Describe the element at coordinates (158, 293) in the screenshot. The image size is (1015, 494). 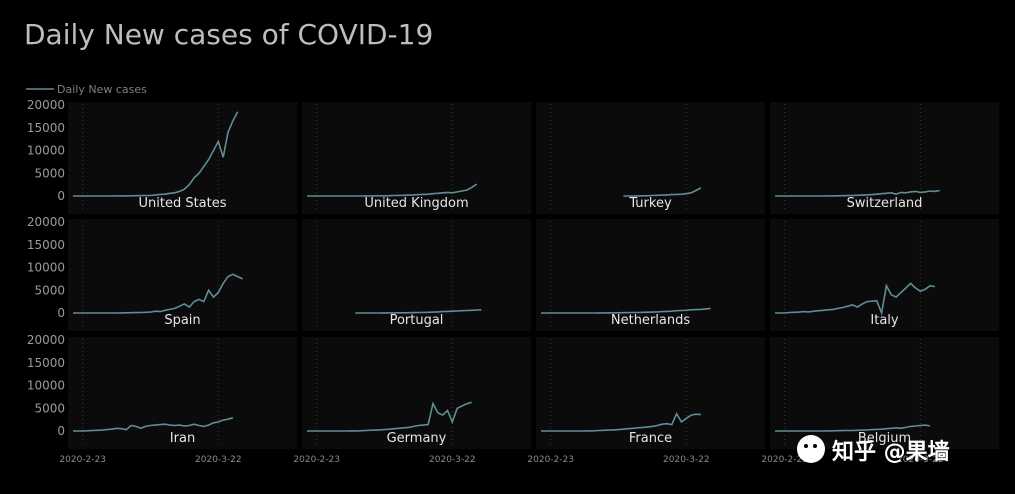
I see `series-line-spain` at that location.